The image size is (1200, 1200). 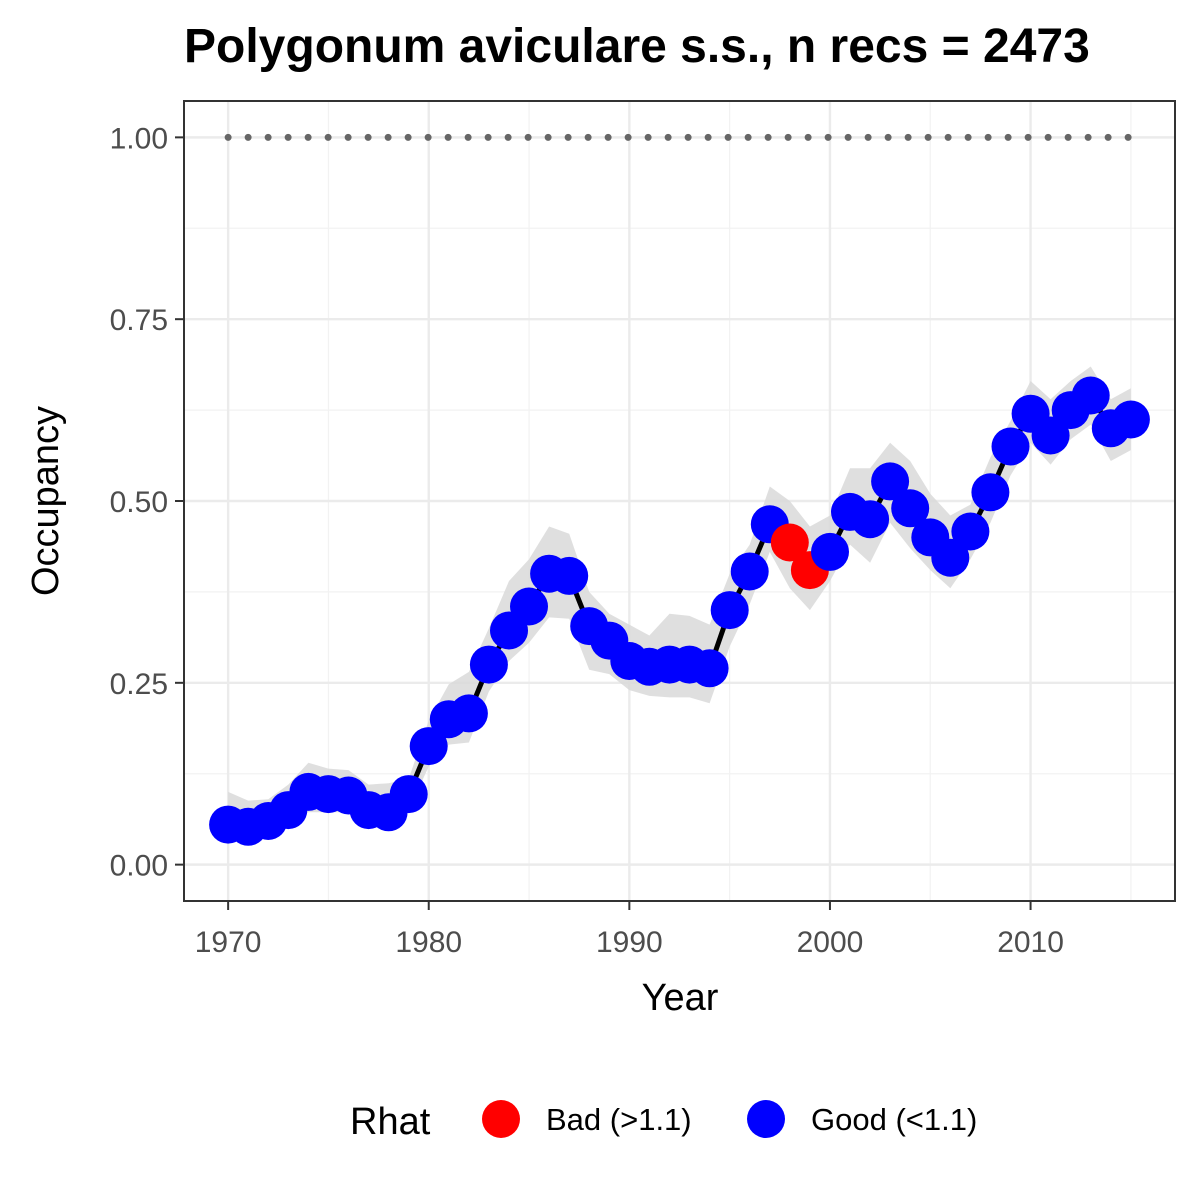 I want to click on legend-label-good: Good (<1.1), so click(x=894, y=1119).